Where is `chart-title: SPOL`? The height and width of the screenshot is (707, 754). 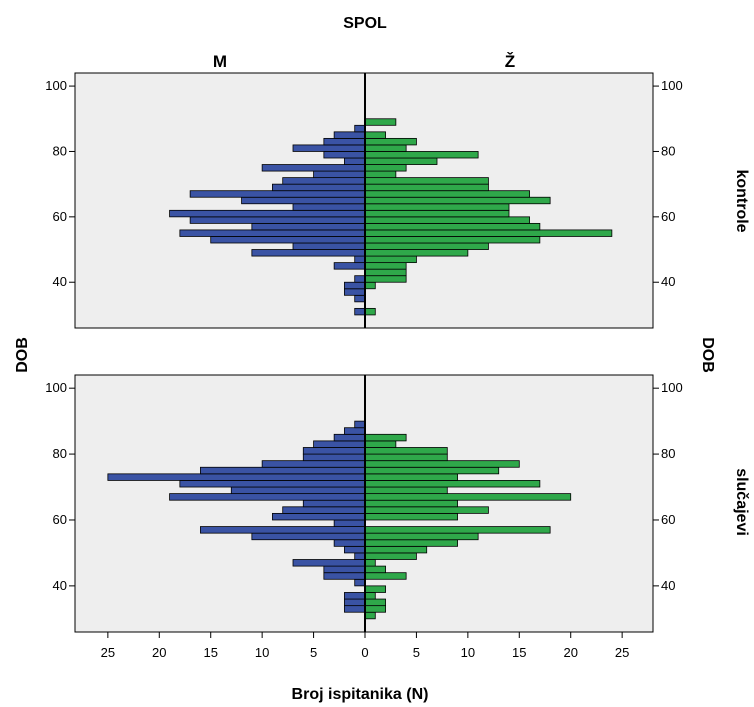 chart-title: SPOL is located at coordinates (365, 23).